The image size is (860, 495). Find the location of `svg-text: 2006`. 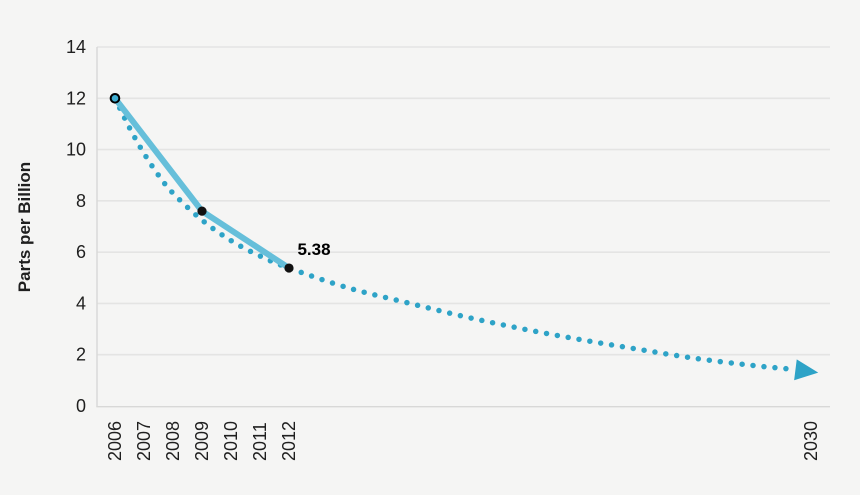

svg-text: 2006 is located at coordinates (115, 441).